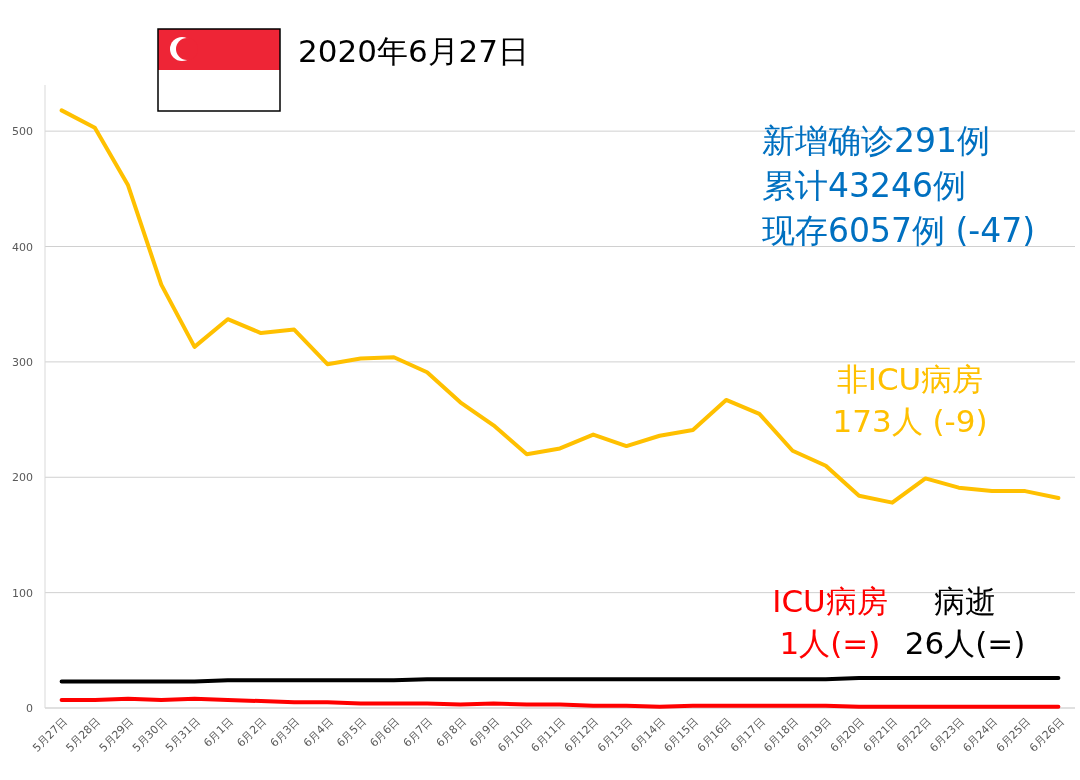 The width and height of the screenshot is (1080, 780). What do you see at coordinates (418, 732) in the screenshot?
I see `x-tick-label: 6月7日` at bounding box center [418, 732].